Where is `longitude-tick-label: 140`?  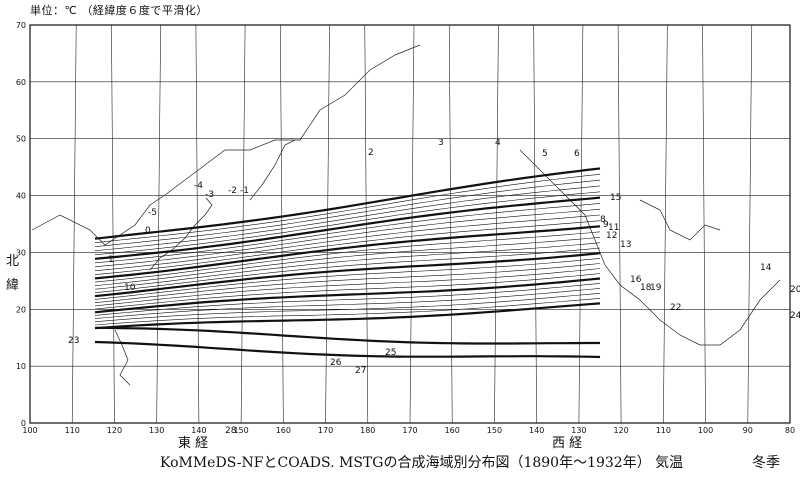 longitude-tick-label: 140 is located at coordinates (198, 430).